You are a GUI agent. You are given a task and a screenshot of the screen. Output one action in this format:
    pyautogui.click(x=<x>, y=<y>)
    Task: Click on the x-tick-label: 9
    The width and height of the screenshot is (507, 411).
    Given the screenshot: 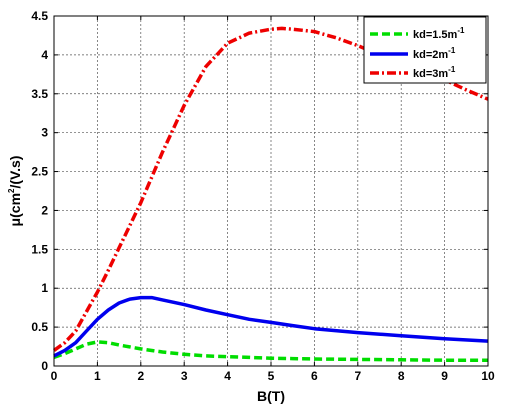 What is the action you would take?
    pyautogui.click(x=444, y=376)
    